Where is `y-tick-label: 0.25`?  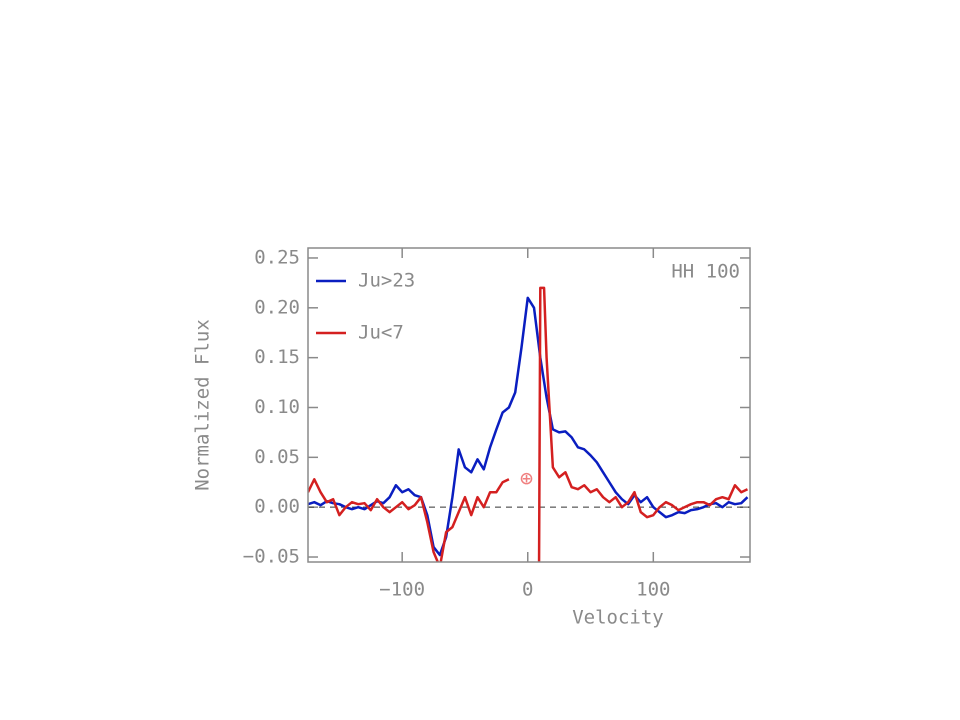 y-tick-label: 0.25 is located at coordinates (277, 257).